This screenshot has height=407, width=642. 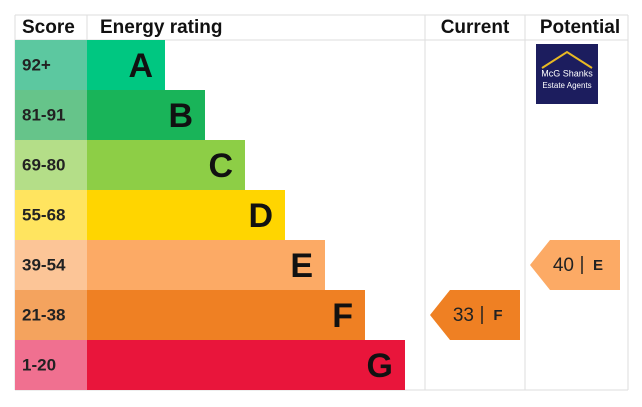 I want to click on logo-text: Estate Agents, so click(x=566, y=85).